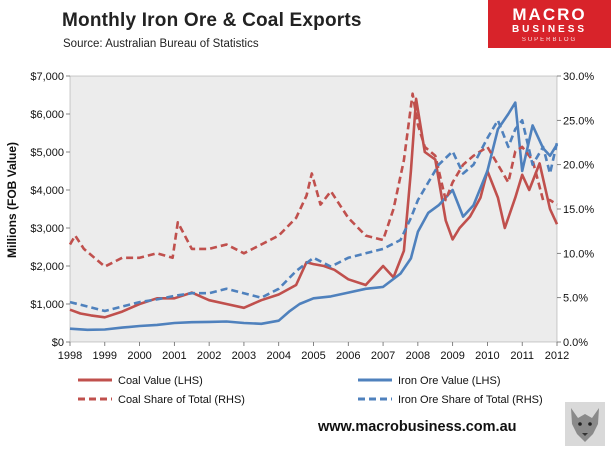  What do you see at coordinates (47, 115) in the screenshot?
I see `y-left-tick-label: $6,000` at bounding box center [47, 115].